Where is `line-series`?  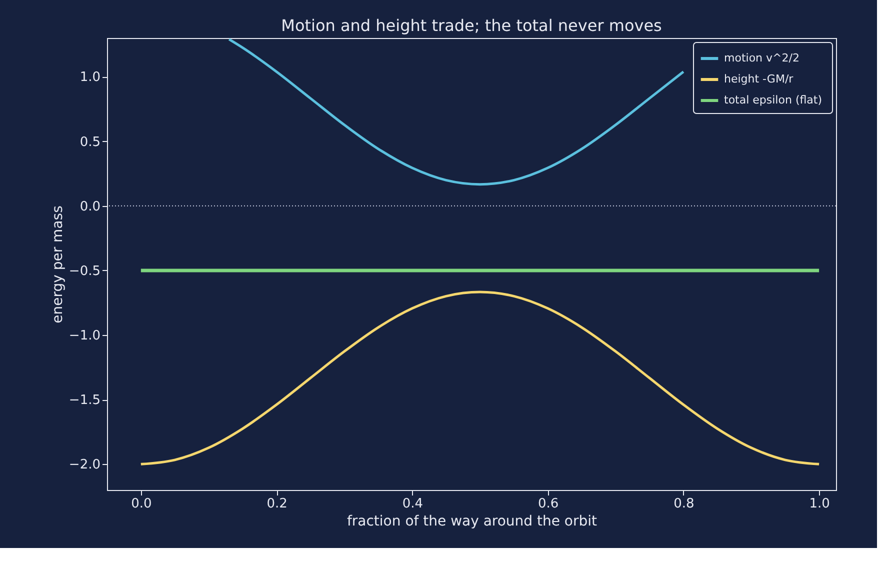
line-series is located at coordinates (456, 112).